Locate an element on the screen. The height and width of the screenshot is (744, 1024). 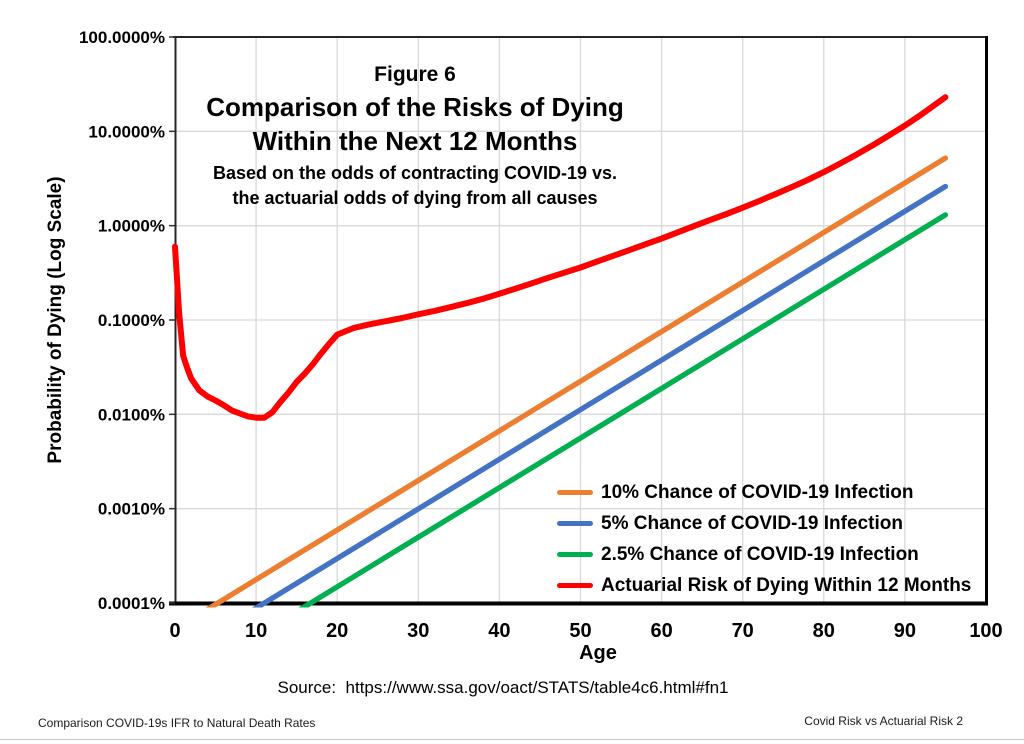
x-tick-label: 70 is located at coordinates (743, 631).